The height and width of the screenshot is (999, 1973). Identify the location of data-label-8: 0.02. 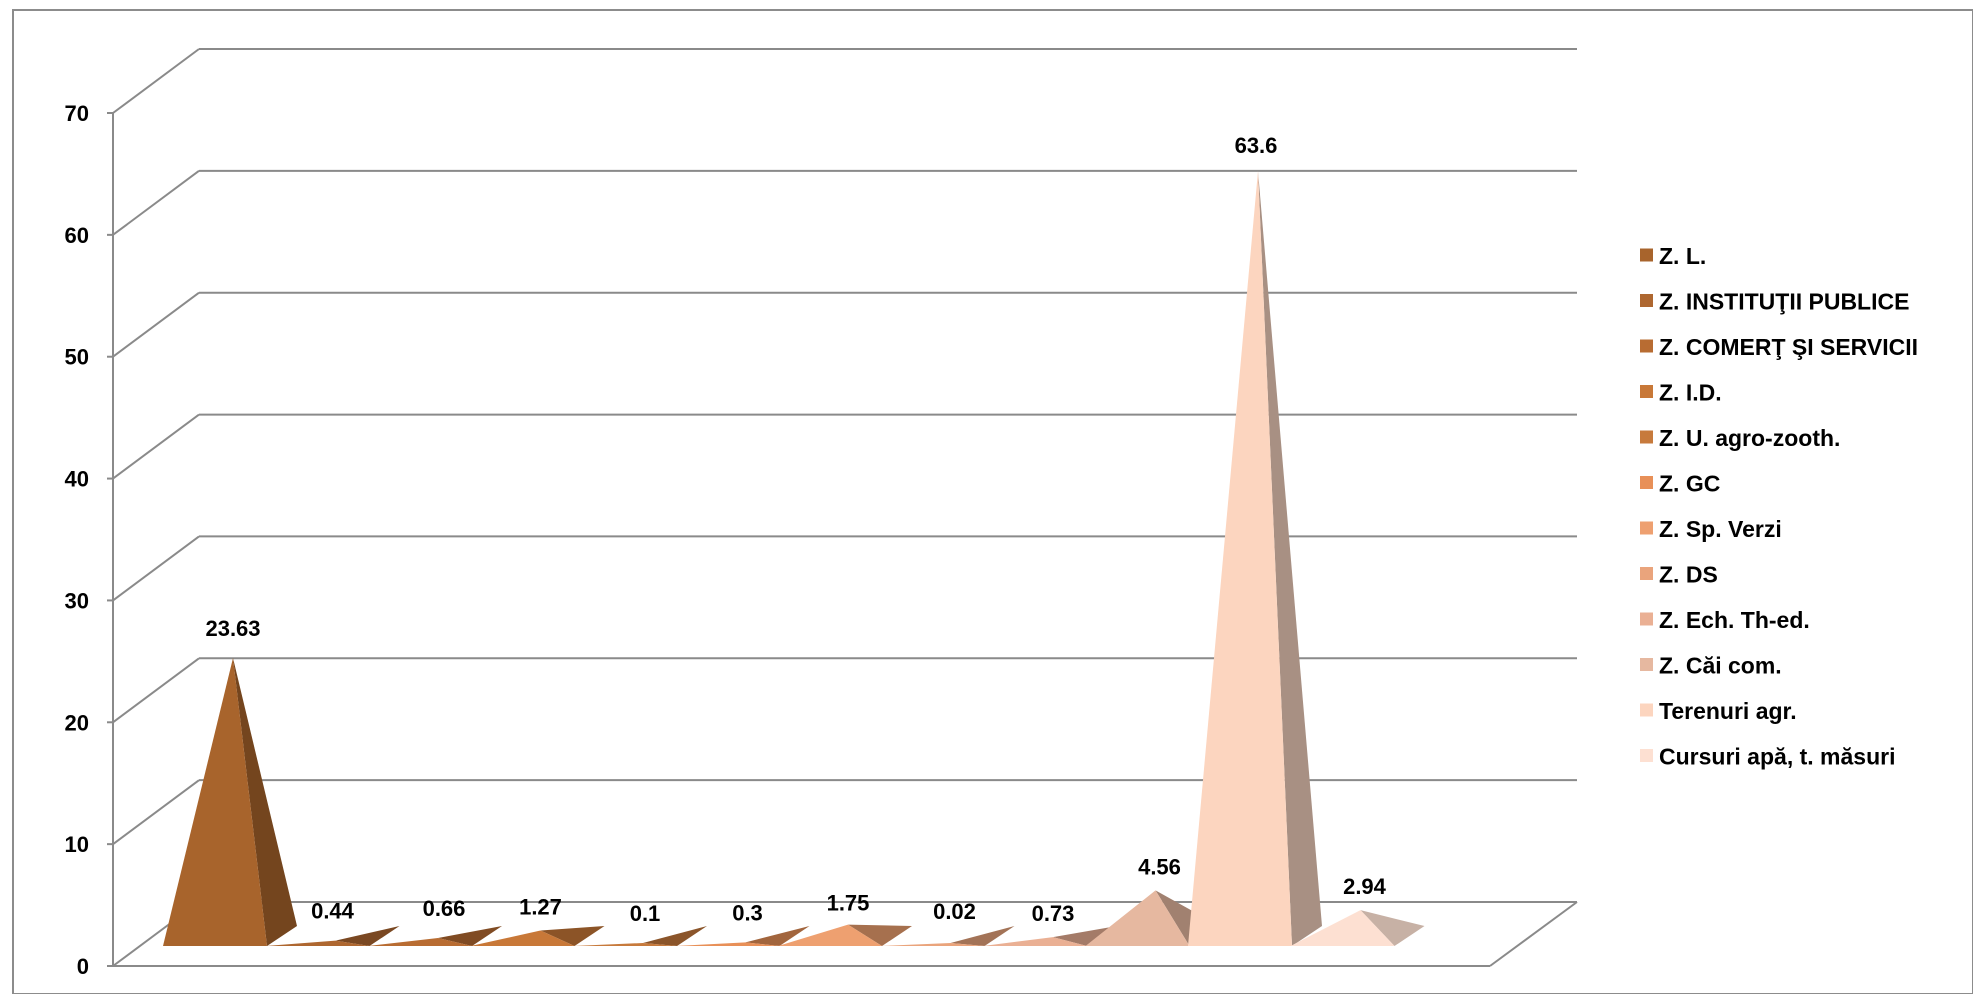
(954, 911).